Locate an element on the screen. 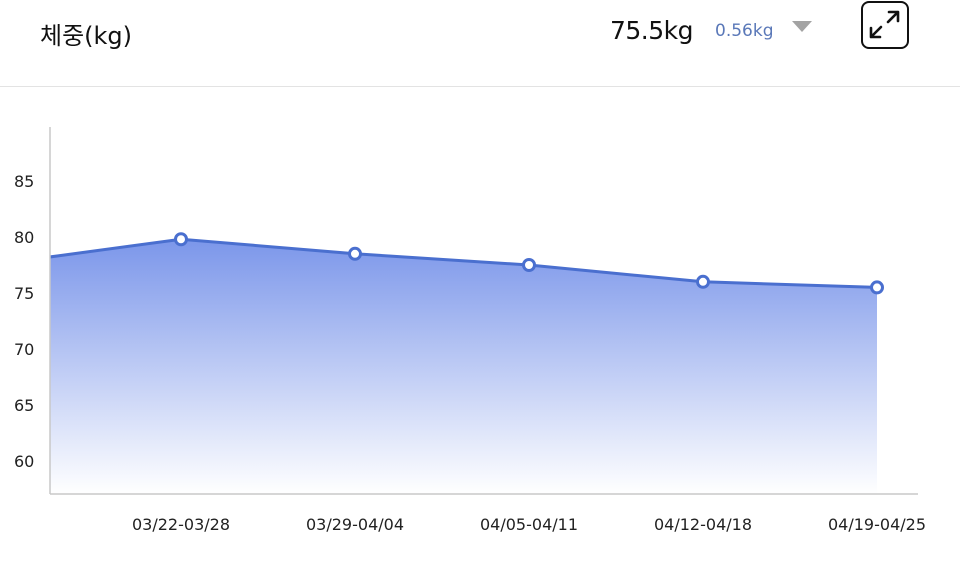  y-tick-label: 70 is located at coordinates (24, 349).